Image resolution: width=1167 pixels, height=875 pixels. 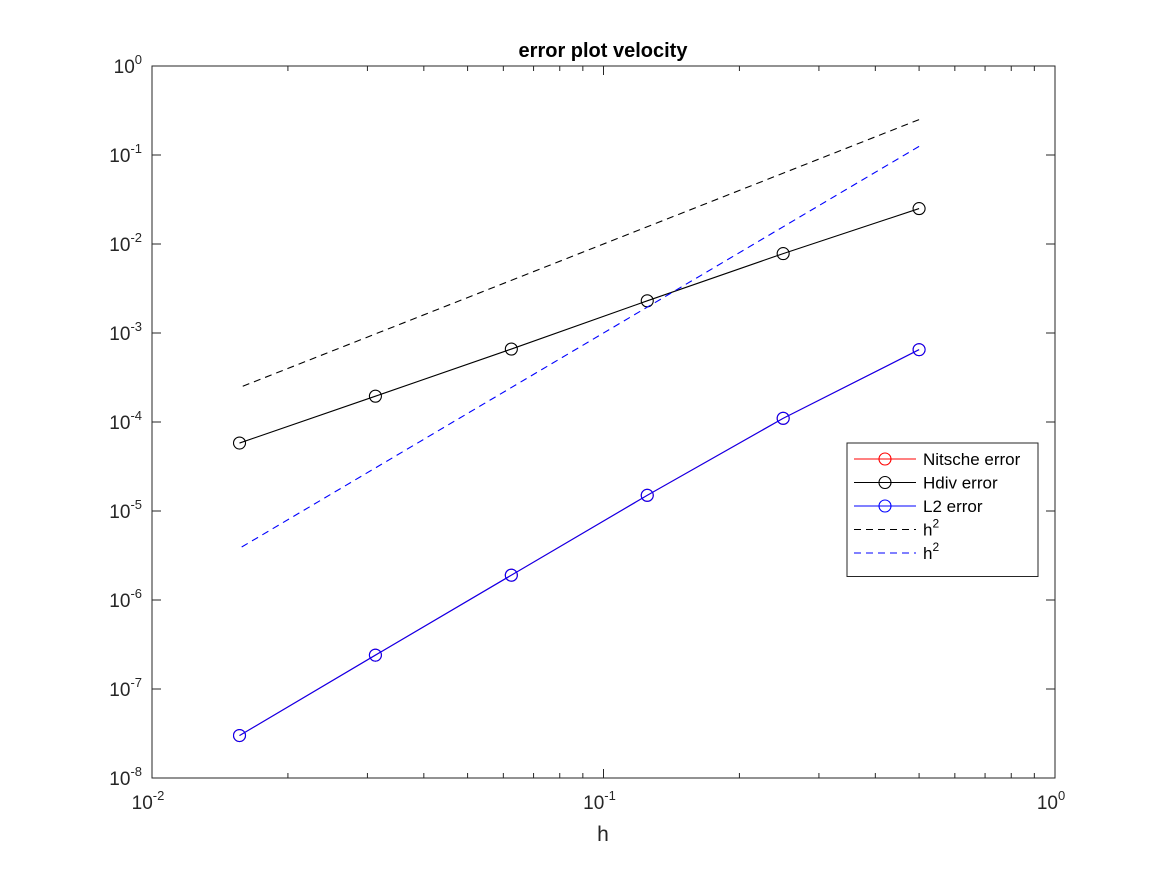 What do you see at coordinates (136, 326) in the screenshot?
I see `y-tick-label-exp: -3` at bounding box center [136, 326].